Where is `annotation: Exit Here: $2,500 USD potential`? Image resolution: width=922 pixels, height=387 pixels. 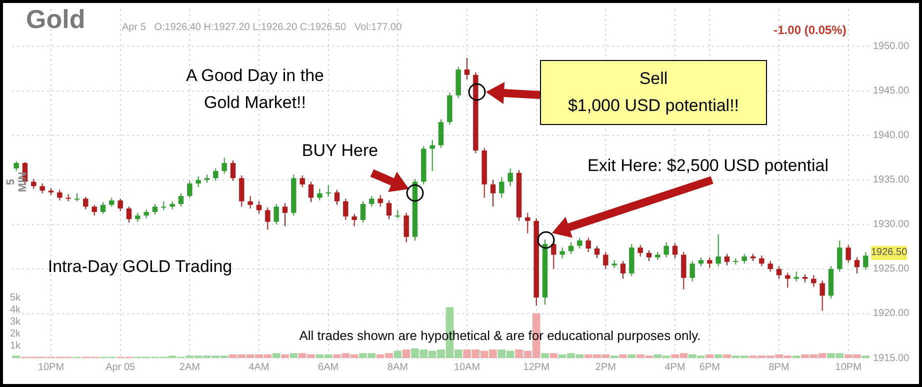 annotation: Exit Here: $2,500 USD potential is located at coordinates (708, 166).